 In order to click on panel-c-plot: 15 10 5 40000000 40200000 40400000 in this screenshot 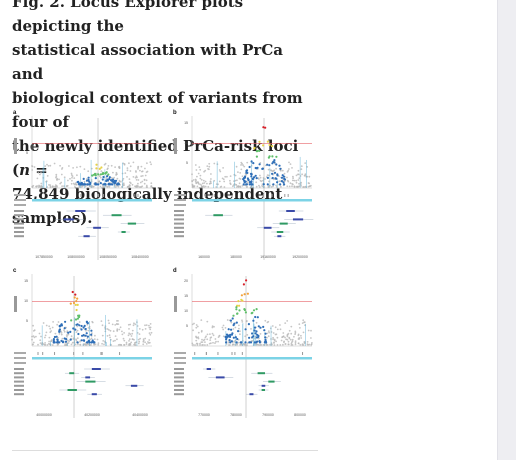, I will do `click(83, 350)`.